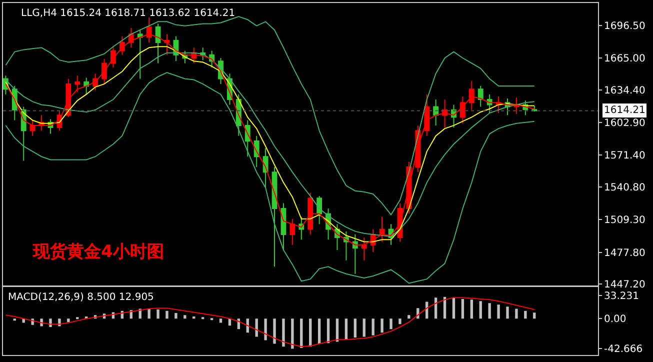  I want to click on y-tick-label: 1696.50, so click(625, 26).